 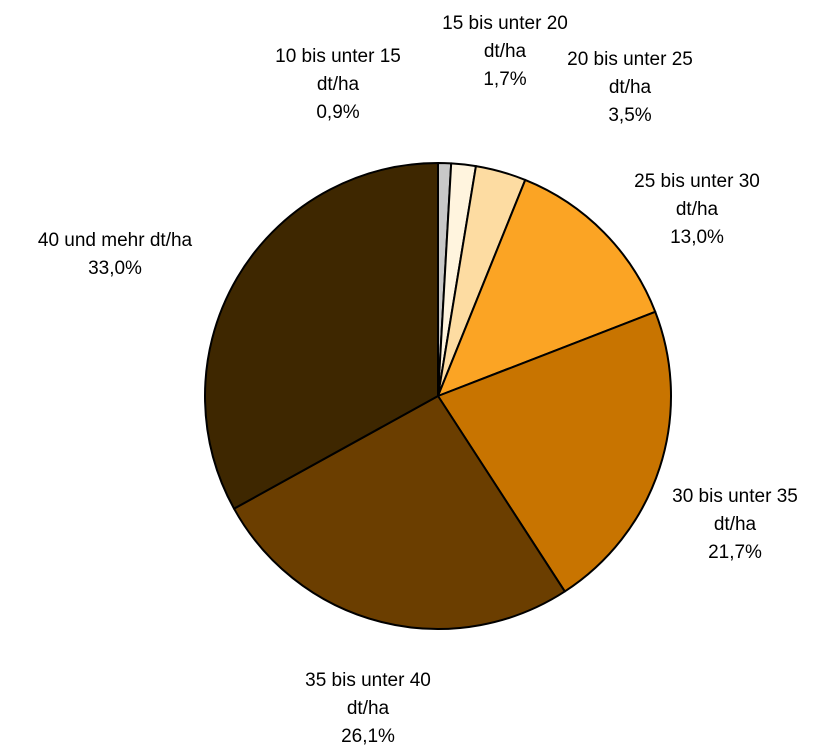 I want to click on category-label: 15 bis unter 20 dt/ha, so click(x=505, y=37).